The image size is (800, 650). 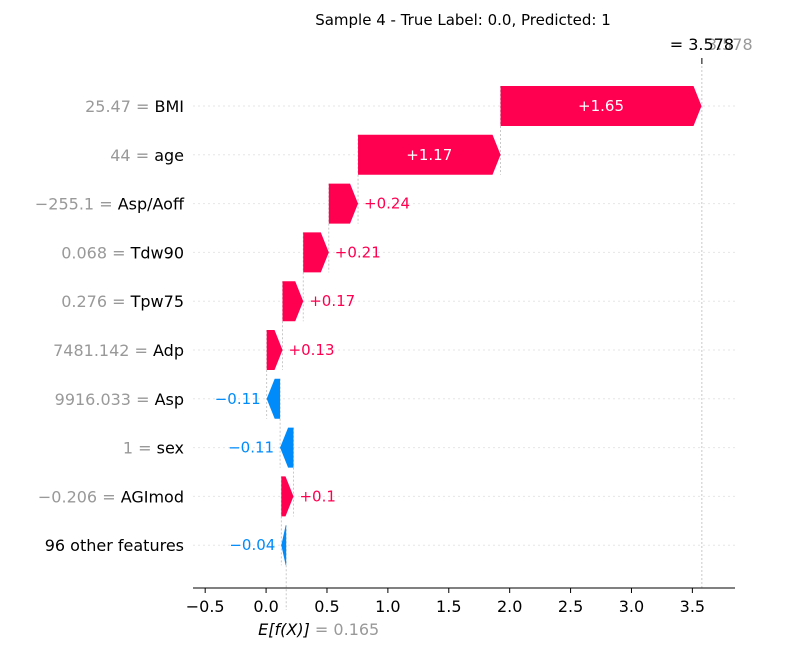 I want to click on feature-name: age, so click(x=169, y=155).